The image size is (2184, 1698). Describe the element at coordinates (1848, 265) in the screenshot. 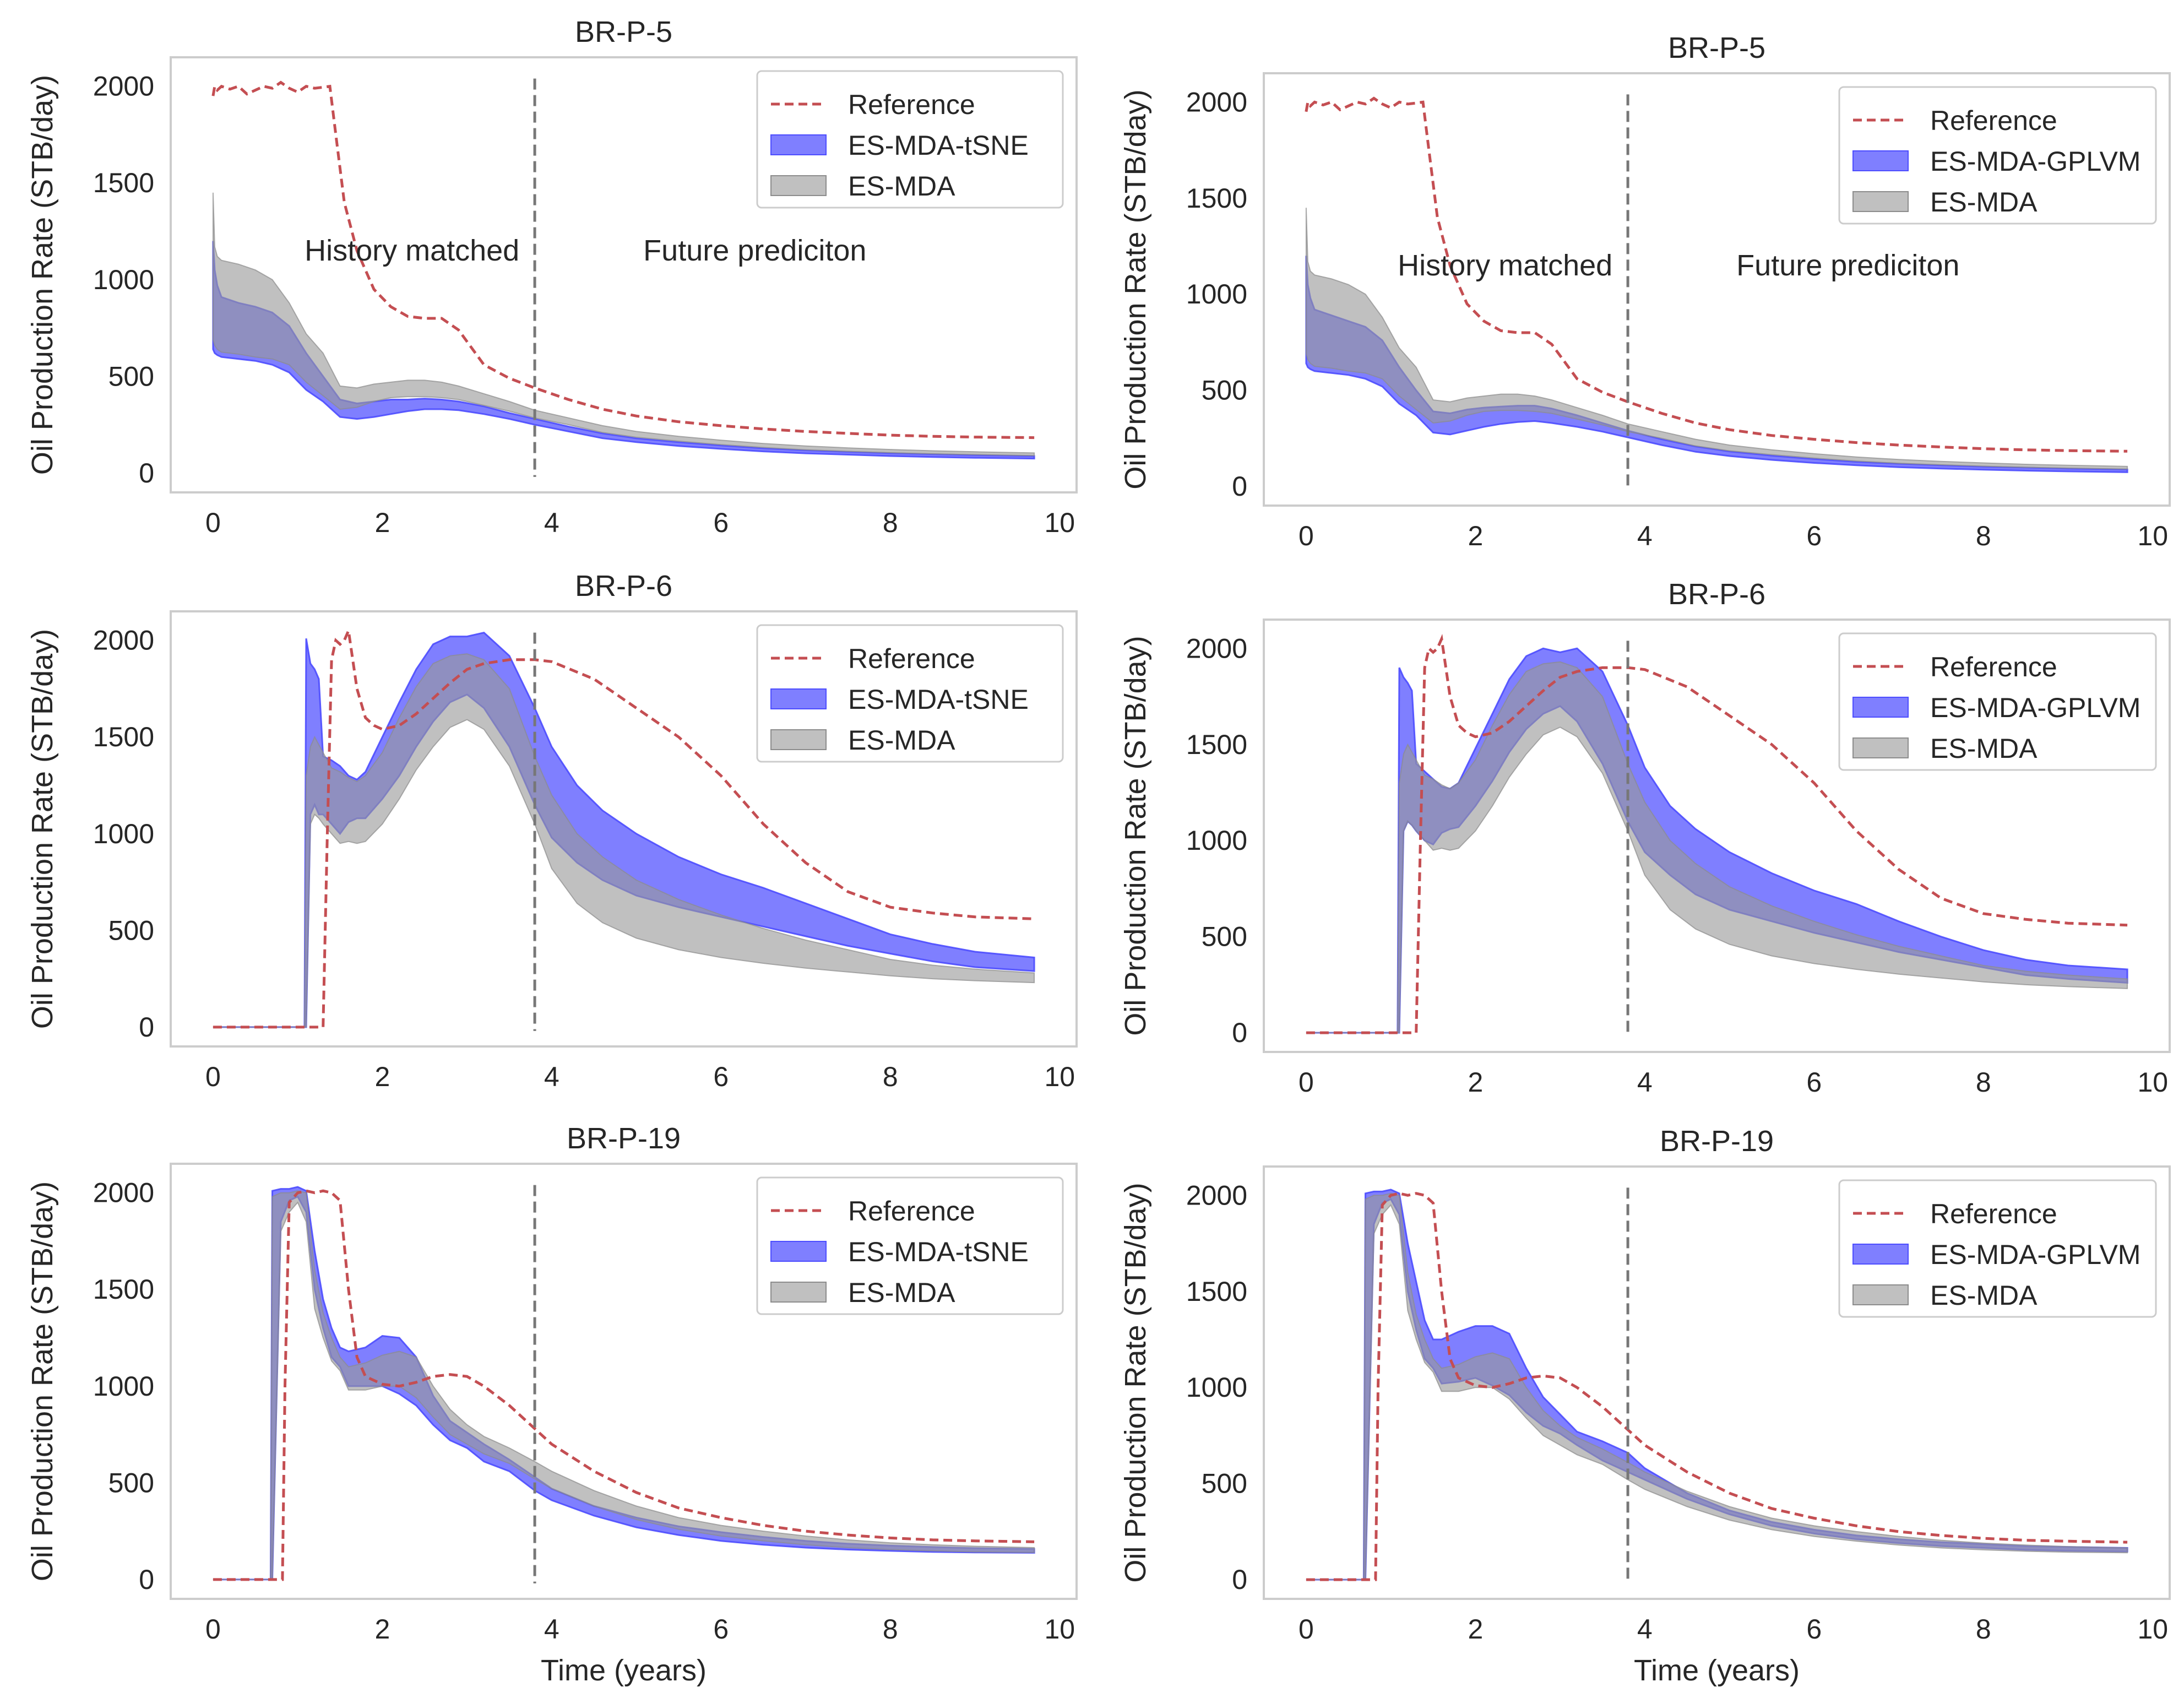

I see `annotation-label: Future prediciton` at that location.